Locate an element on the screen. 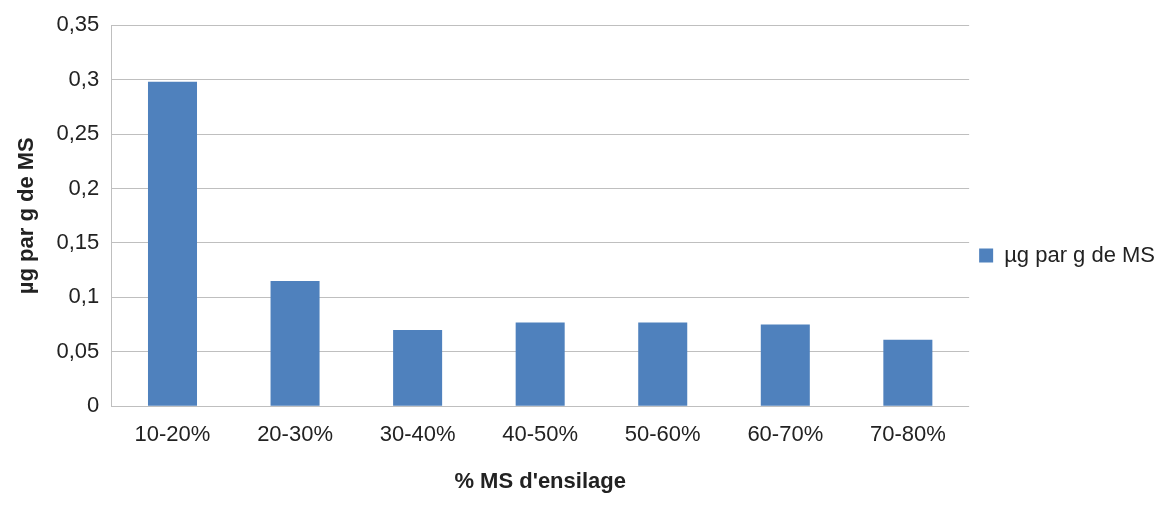 The height and width of the screenshot is (509, 1175). x-tick-label: 10-20% is located at coordinates (172, 434).